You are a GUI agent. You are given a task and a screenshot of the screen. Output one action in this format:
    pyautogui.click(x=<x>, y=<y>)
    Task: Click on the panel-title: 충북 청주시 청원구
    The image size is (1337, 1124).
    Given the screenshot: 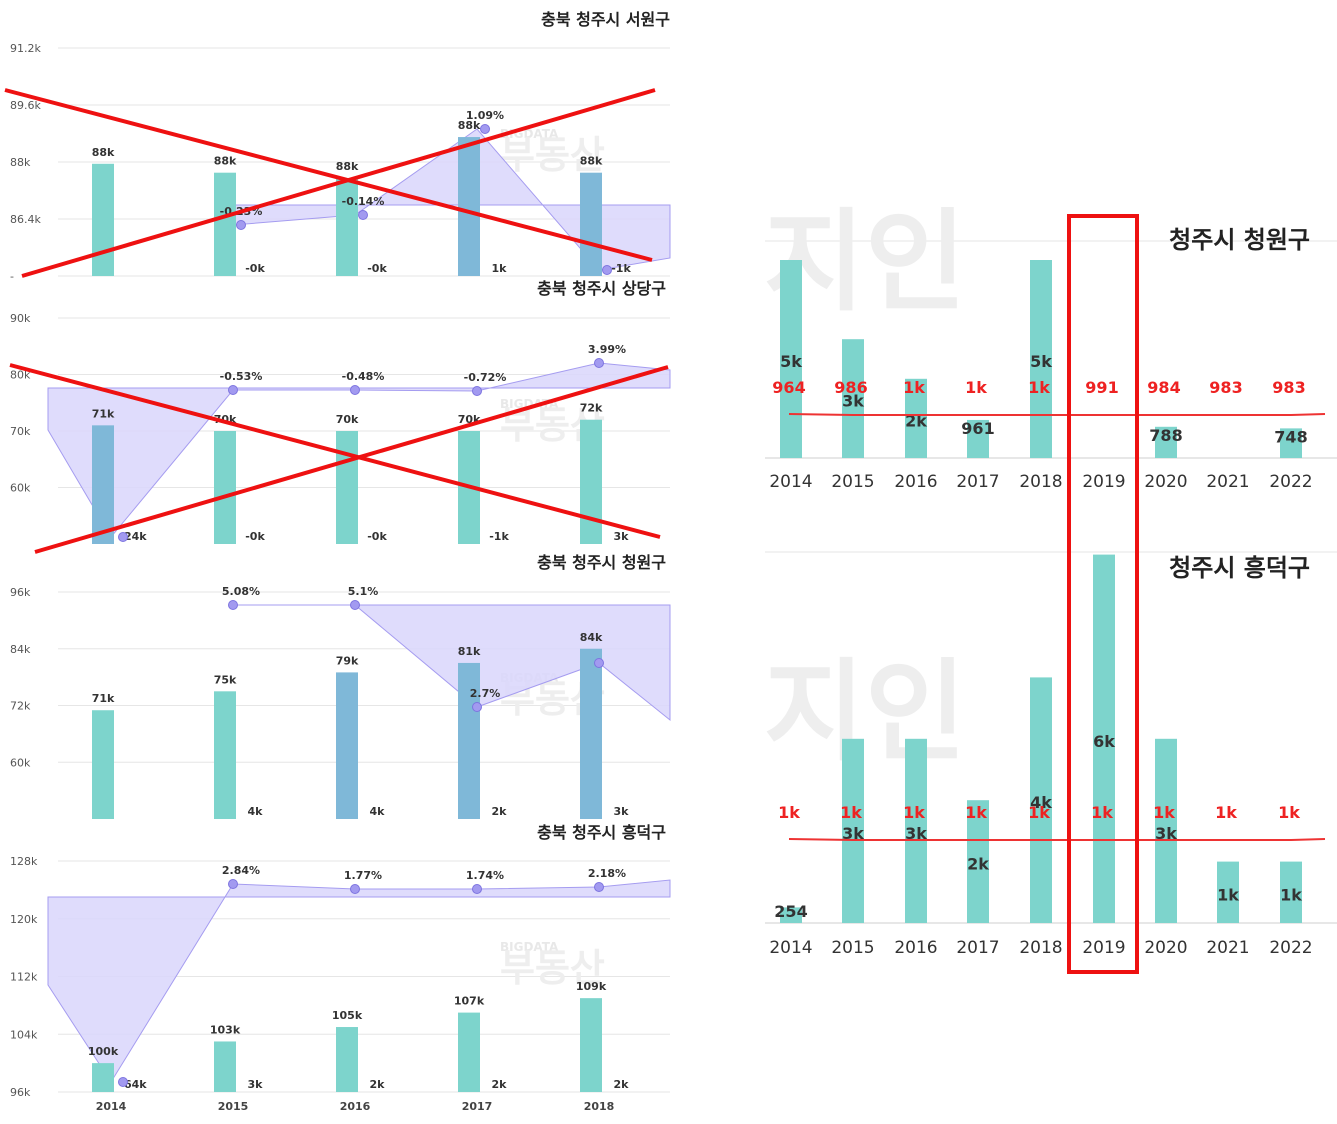 What is the action you would take?
    pyautogui.click(x=601, y=562)
    